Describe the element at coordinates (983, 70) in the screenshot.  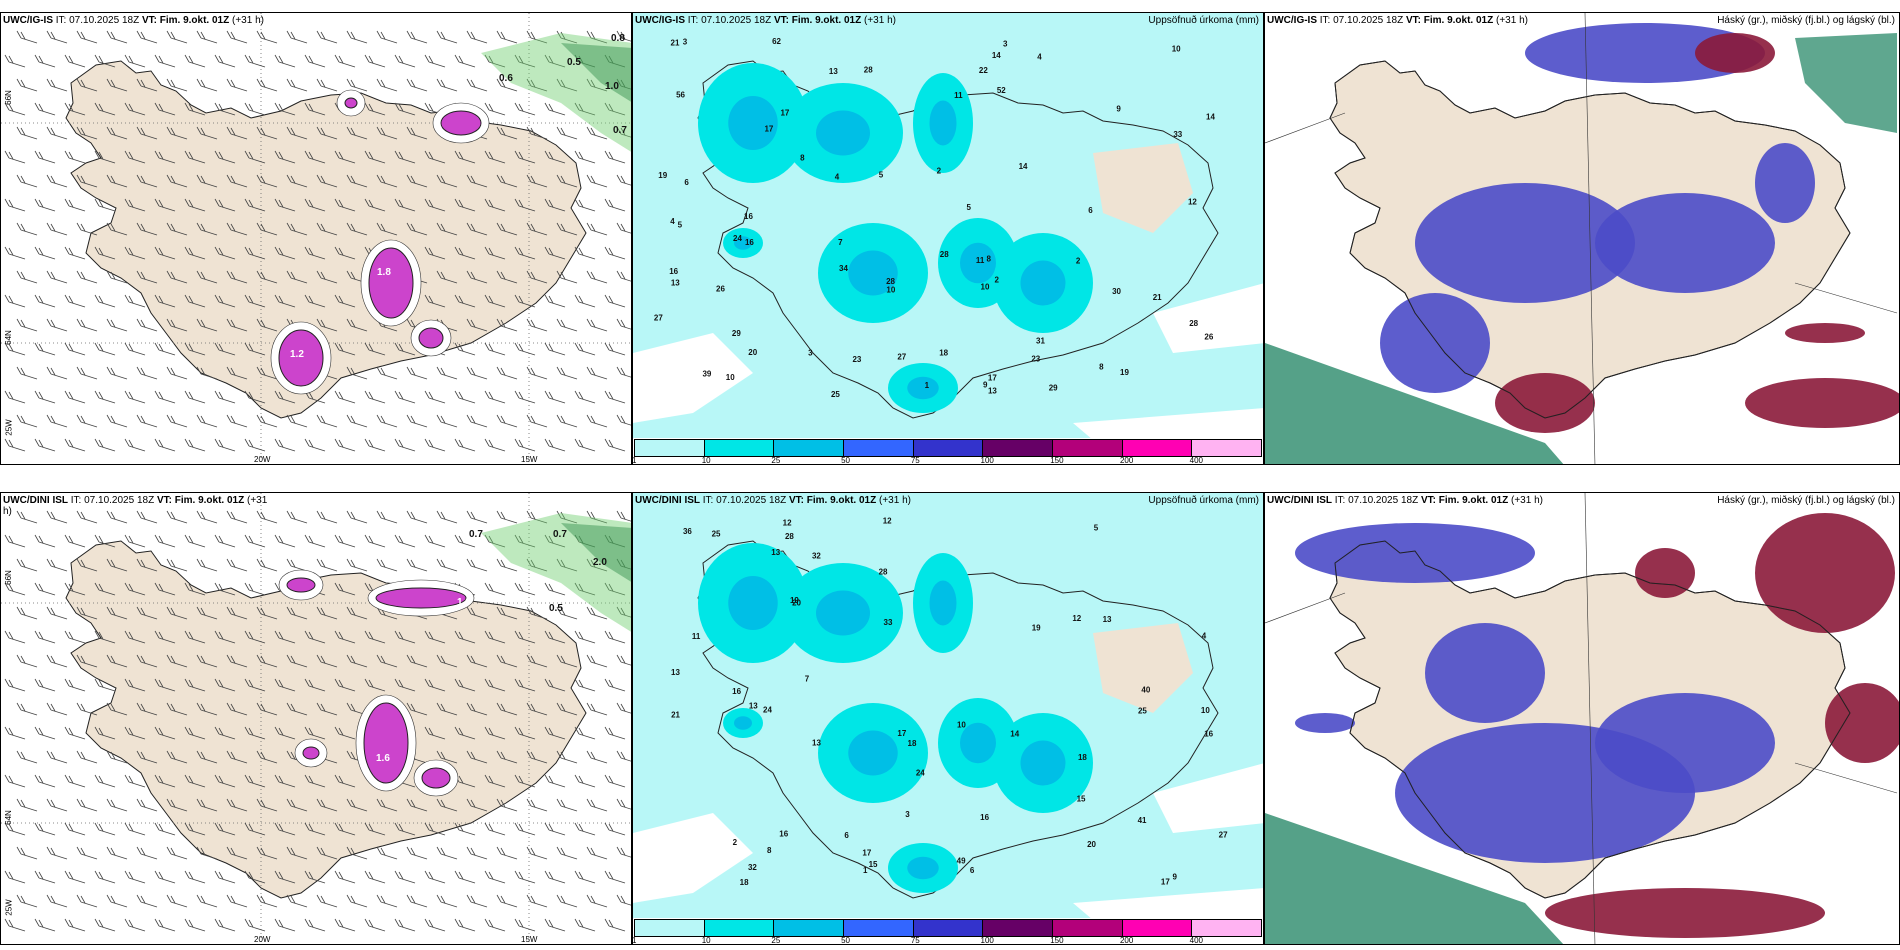
I see `precip-value: 22` at that location.